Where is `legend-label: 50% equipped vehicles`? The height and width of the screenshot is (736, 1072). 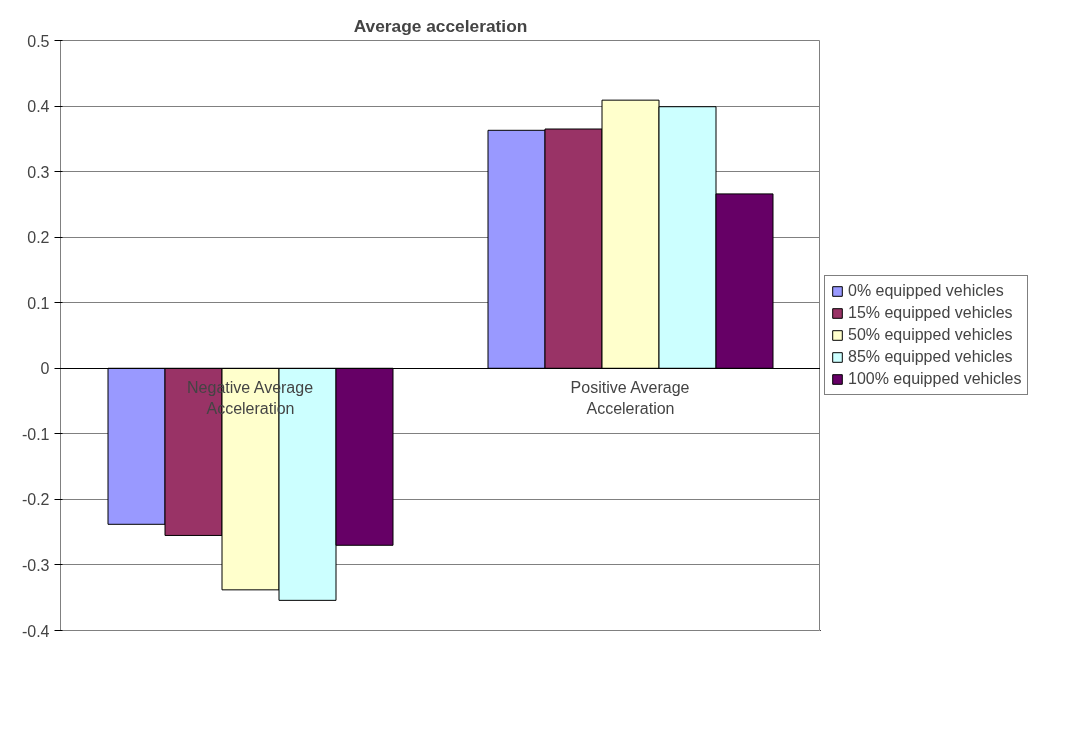 legend-label: 50% equipped vehicles is located at coordinates (930, 335).